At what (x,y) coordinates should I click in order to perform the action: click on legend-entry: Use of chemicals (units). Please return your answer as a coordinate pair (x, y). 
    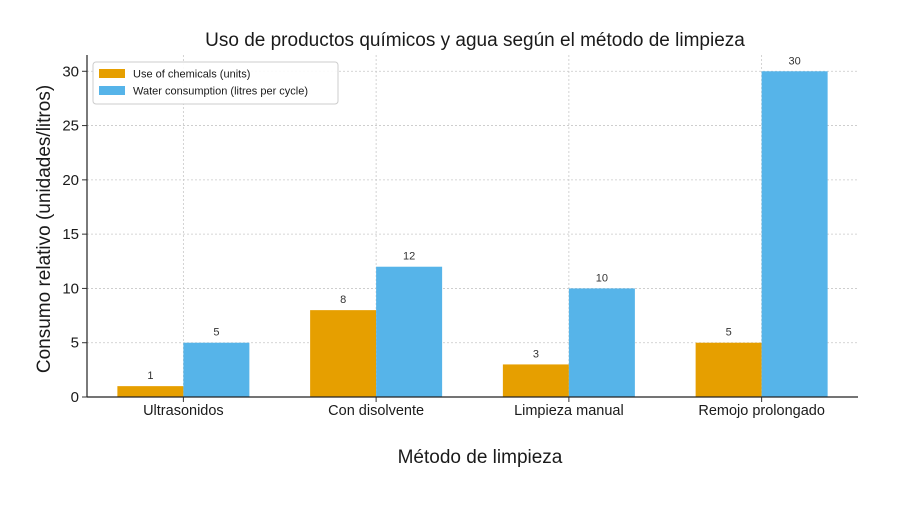
    Looking at the image, I should click on (191, 75).